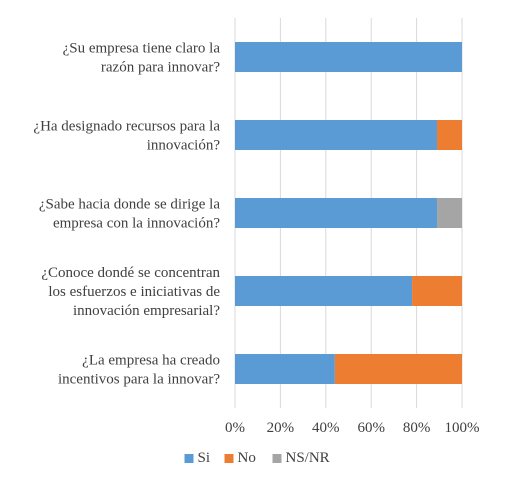 The height and width of the screenshot is (492, 505). I want to click on legend-item: NS/NR, so click(301, 458).